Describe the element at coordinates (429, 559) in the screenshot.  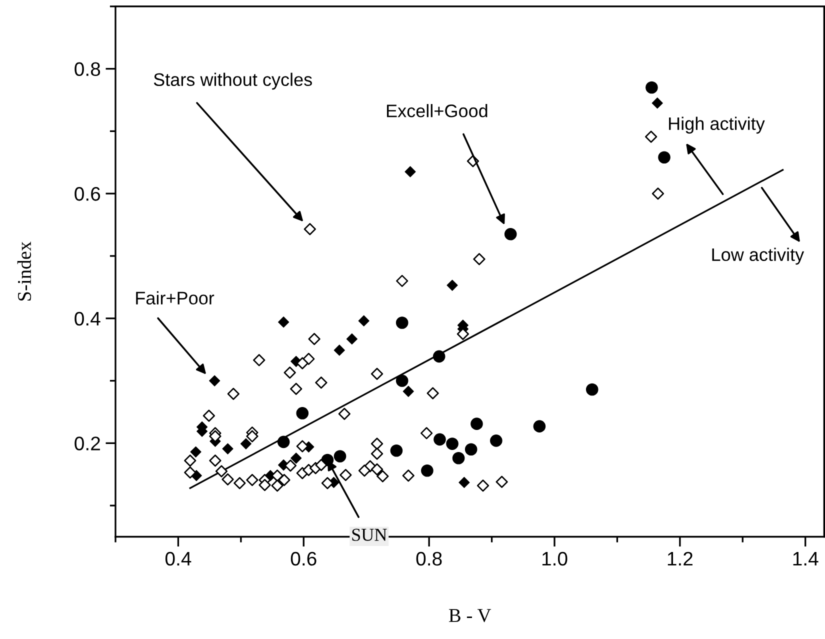
I see `x-tick-label: 0.8` at that location.